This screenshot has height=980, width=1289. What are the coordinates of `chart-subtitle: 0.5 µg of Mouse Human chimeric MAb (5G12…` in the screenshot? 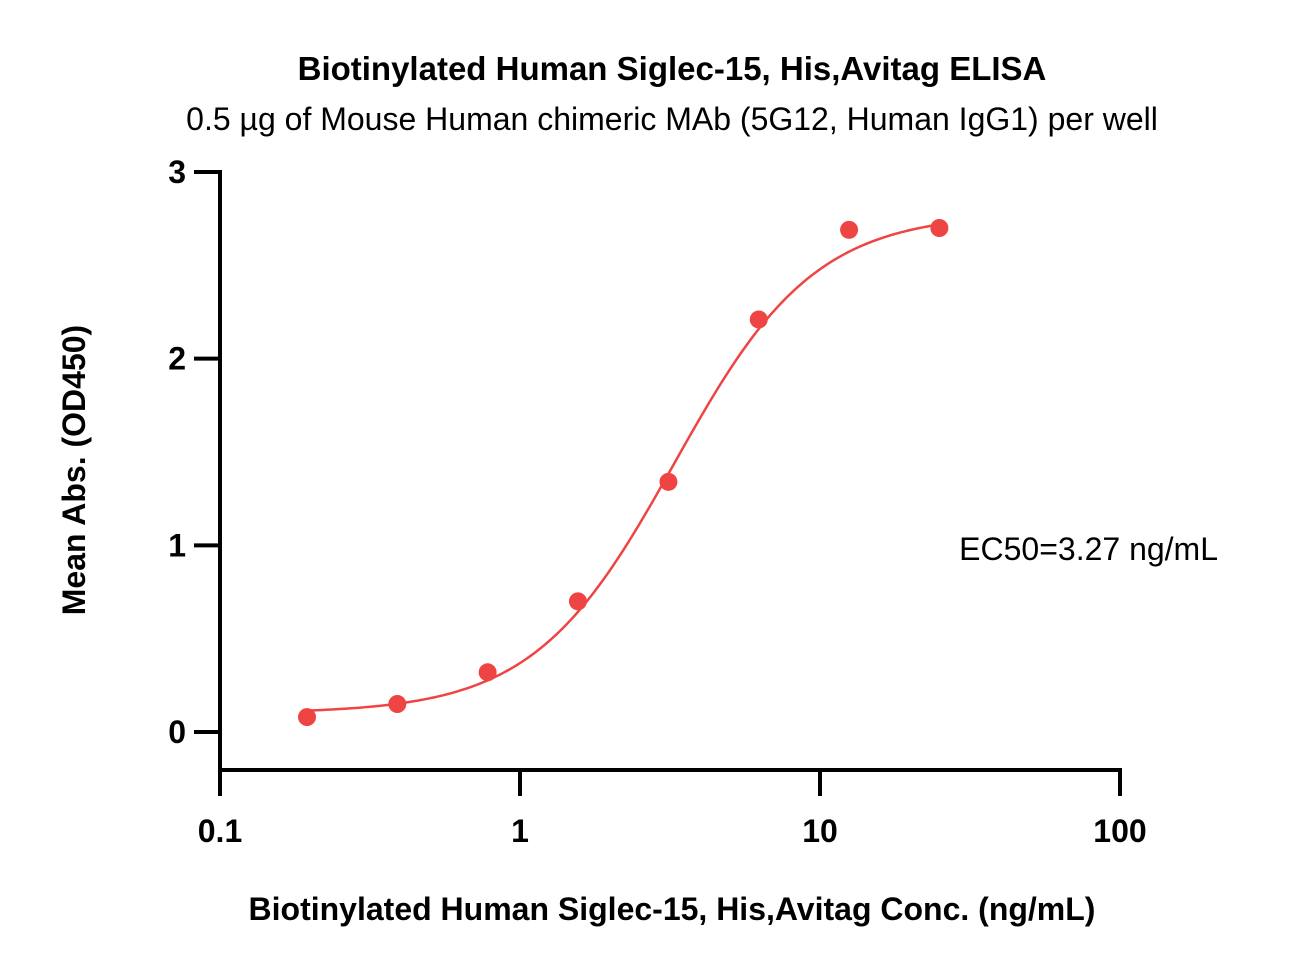 It's located at (672, 119).